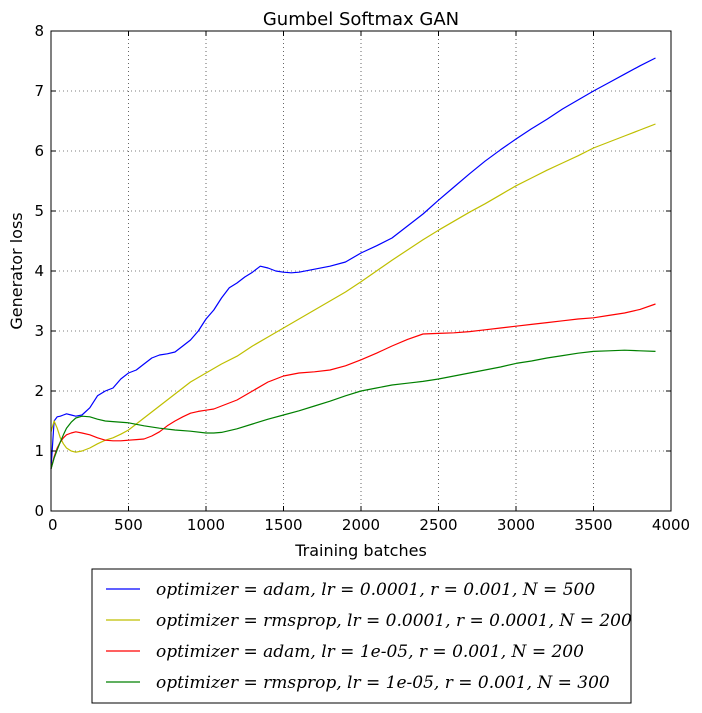 The height and width of the screenshot is (713, 702). I want to click on y-tick-label: 6, so click(39, 151).